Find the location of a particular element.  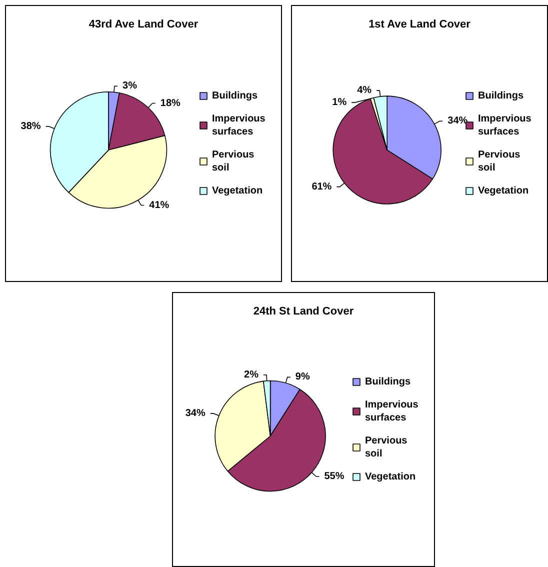

data-label: 1% is located at coordinates (339, 102).